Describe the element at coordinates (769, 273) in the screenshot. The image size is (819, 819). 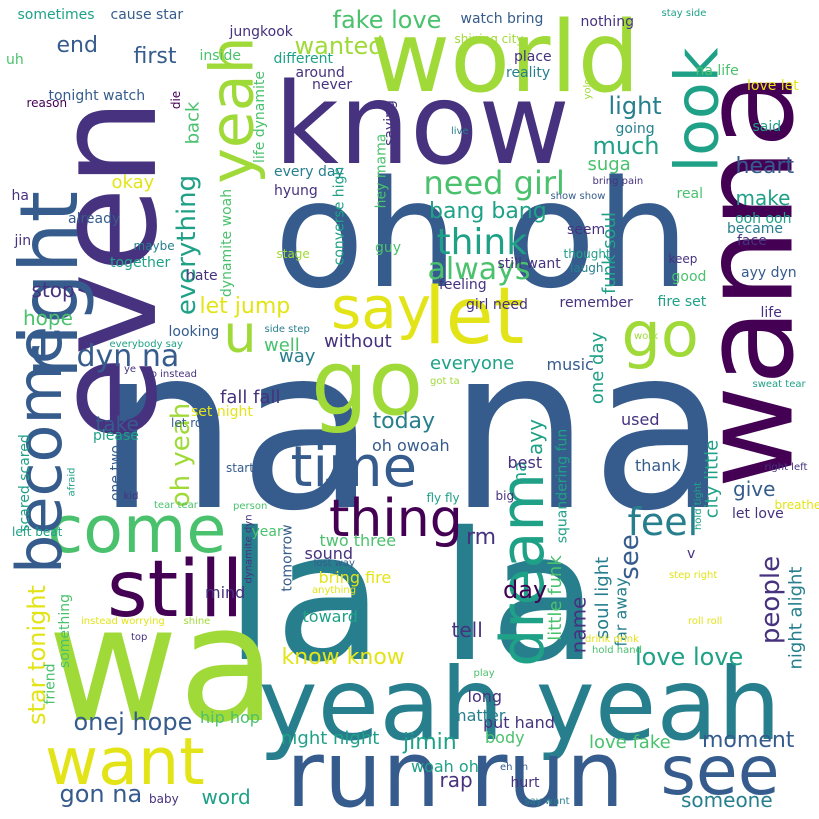
I see `cloud-word: ayy dyn` at that location.